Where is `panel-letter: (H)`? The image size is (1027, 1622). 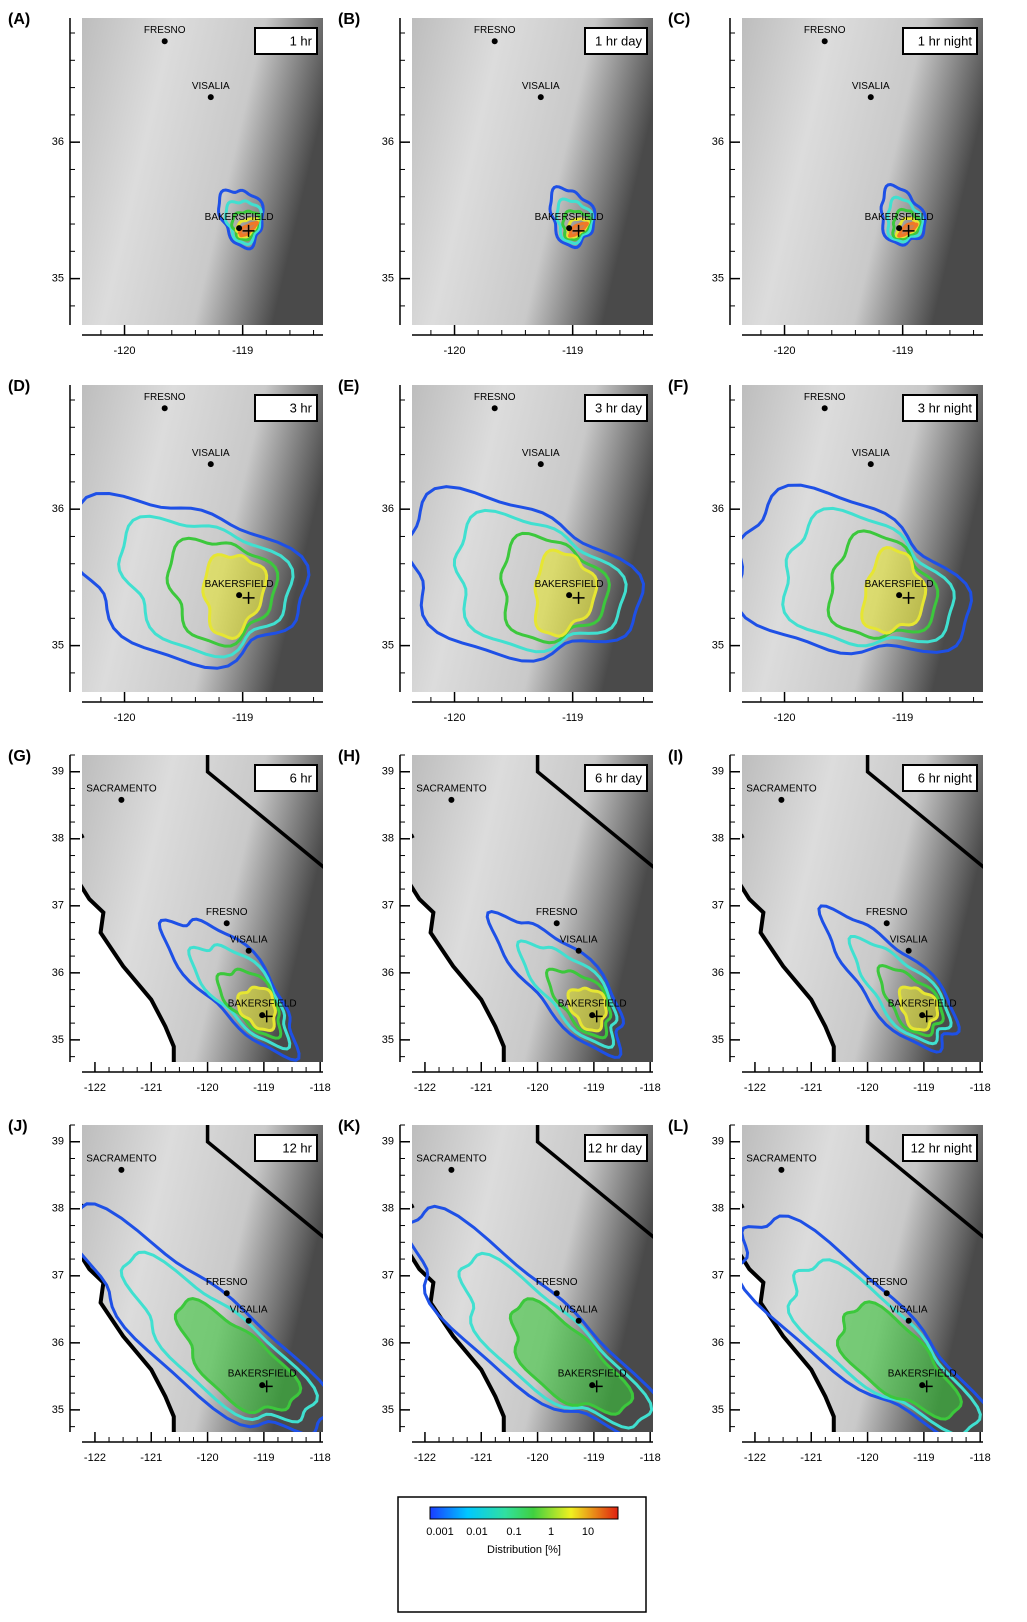
panel-letter: (H) is located at coordinates (349, 756).